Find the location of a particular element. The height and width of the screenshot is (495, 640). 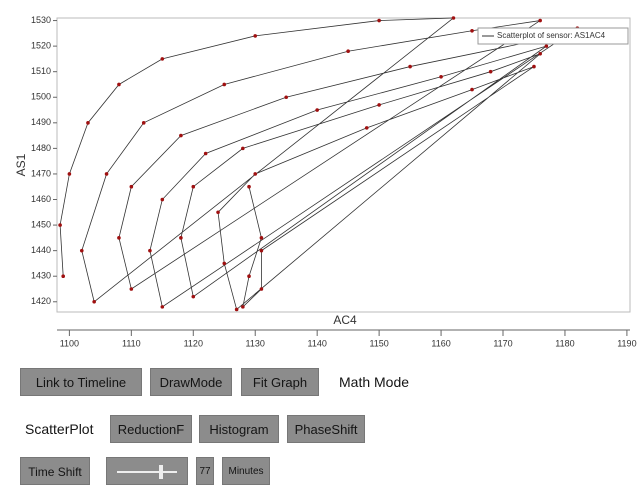

y-tick-label: 1530 is located at coordinates (41, 20).